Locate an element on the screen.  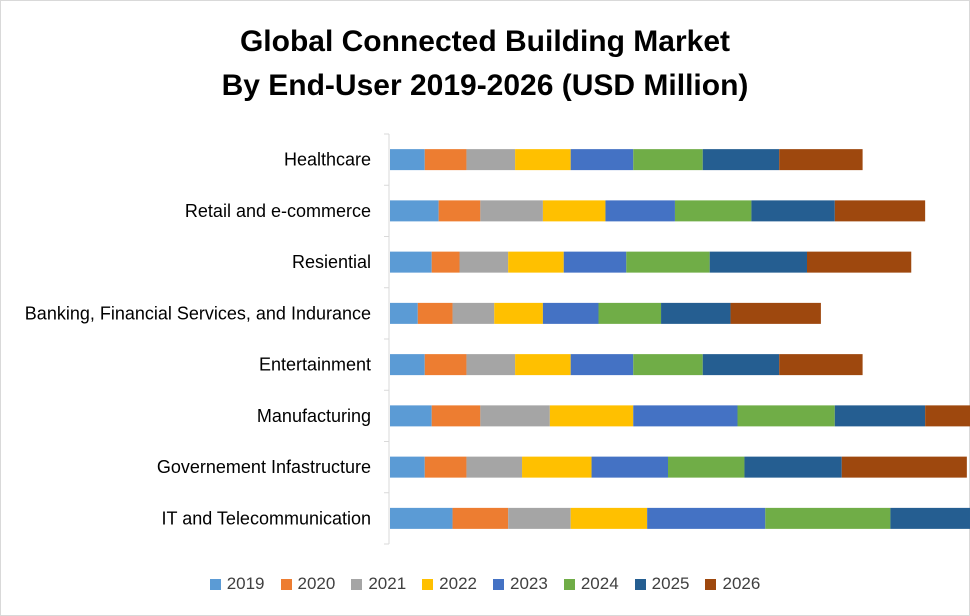
legend-entry: 2022 is located at coordinates (449, 584).